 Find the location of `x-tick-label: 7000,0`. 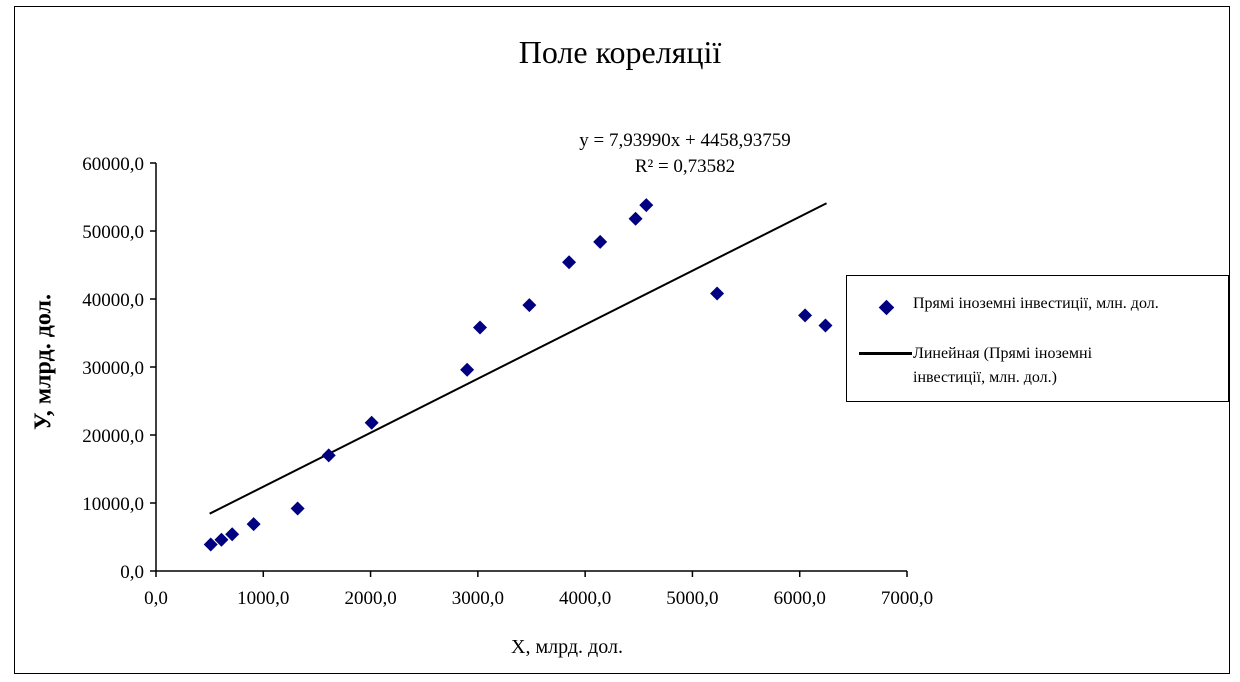

x-tick-label: 7000,0 is located at coordinates (907, 598).